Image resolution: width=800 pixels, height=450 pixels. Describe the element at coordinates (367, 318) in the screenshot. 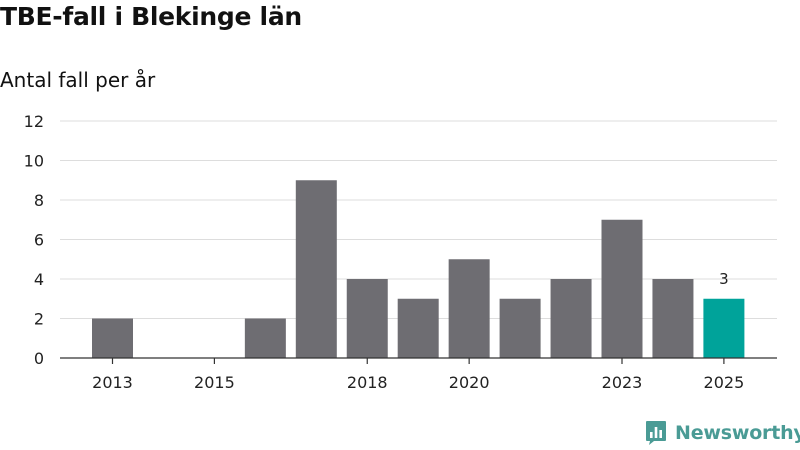

I see `bar-2018` at that location.